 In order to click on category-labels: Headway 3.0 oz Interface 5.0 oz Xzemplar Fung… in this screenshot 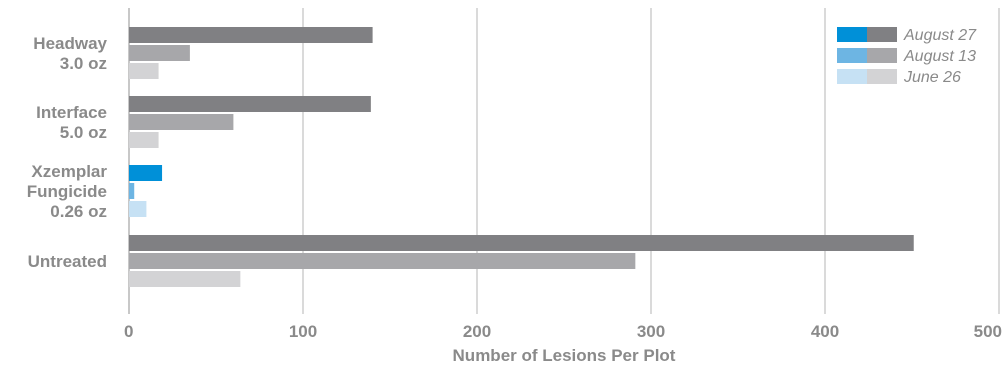, I will do `click(67, 152)`.